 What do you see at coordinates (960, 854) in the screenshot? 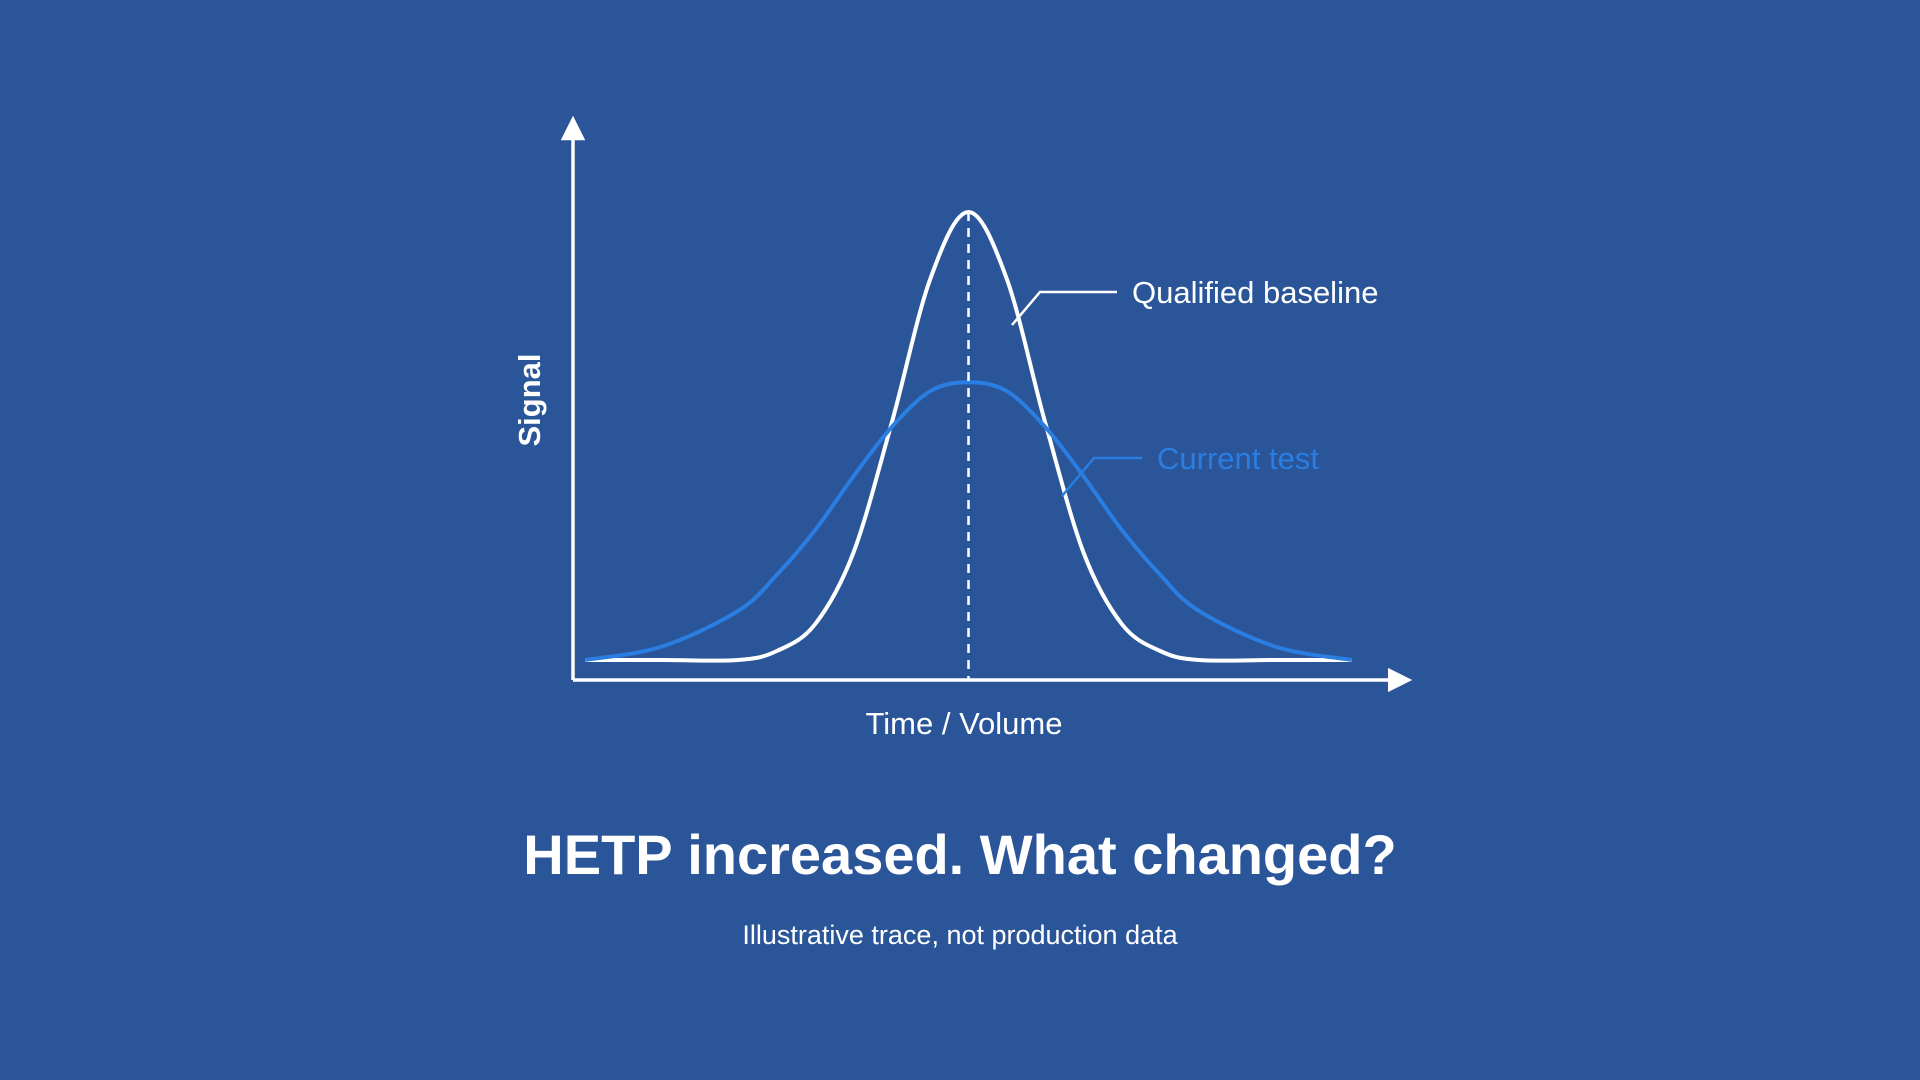
I see `headline: HETP increased. What changed?` at bounding box center [960, 854].